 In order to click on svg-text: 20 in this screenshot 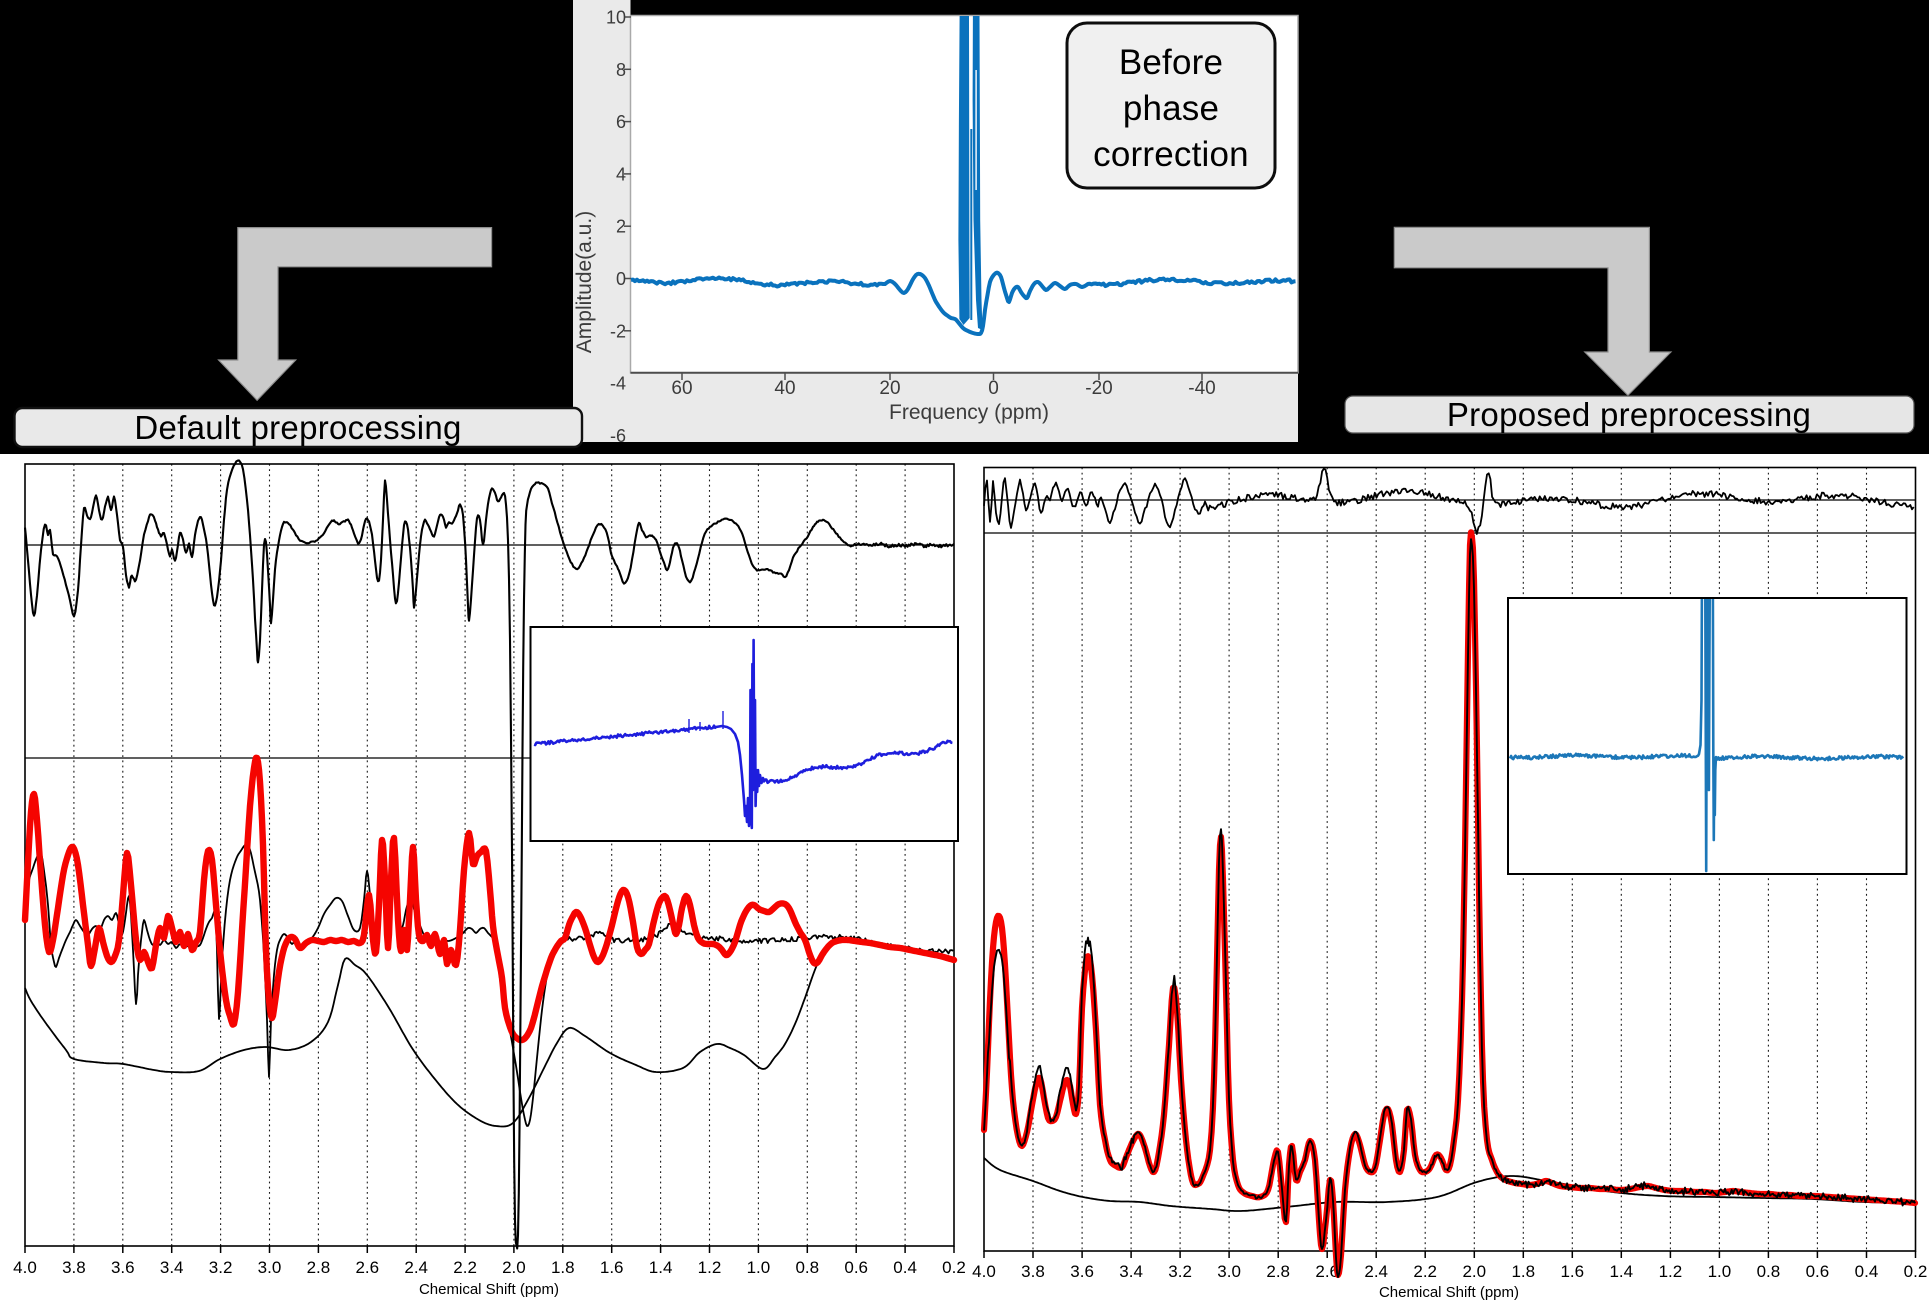, I will do `click(889, 388)`.